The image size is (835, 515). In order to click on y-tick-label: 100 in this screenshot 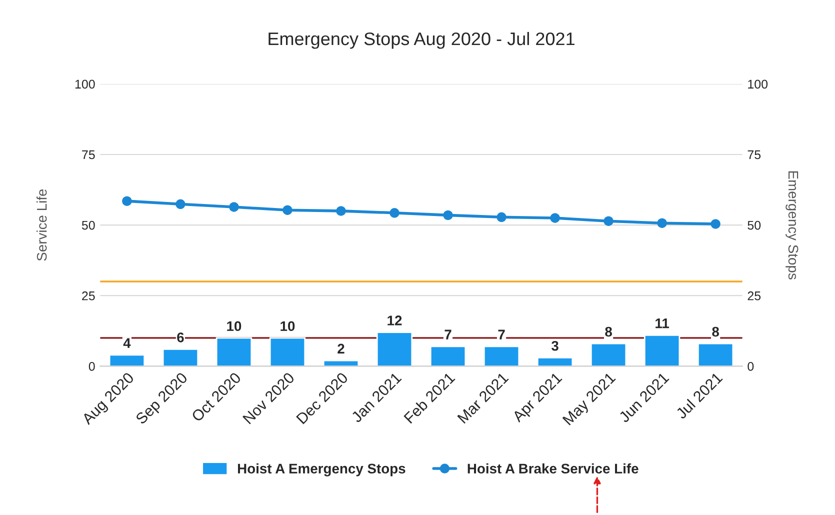, I will do `click(85, 84)`.